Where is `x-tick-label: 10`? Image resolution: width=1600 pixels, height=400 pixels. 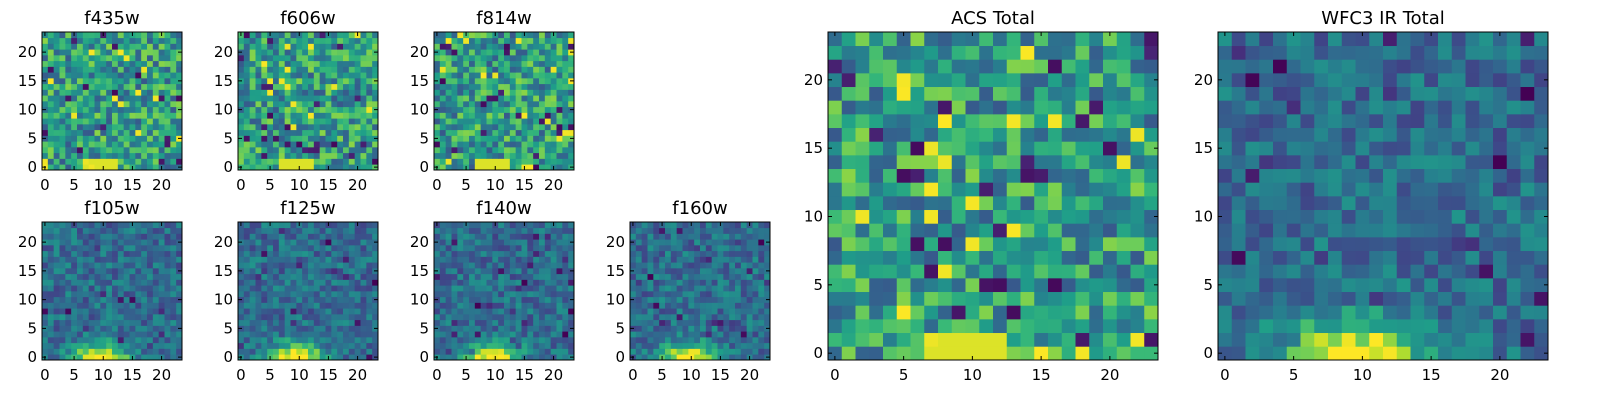
x-tick-label: 10 is located at coordinates (299, 375).